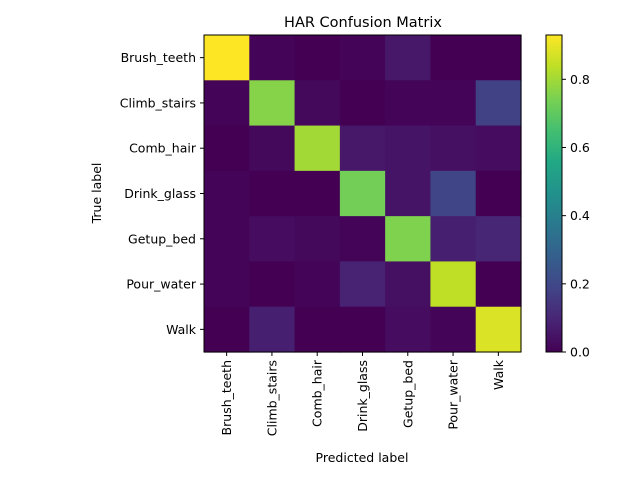 The height and width of the screenshot is (480, 640). I want to click on x-tick-label: Pour_water, so click(453, 394).